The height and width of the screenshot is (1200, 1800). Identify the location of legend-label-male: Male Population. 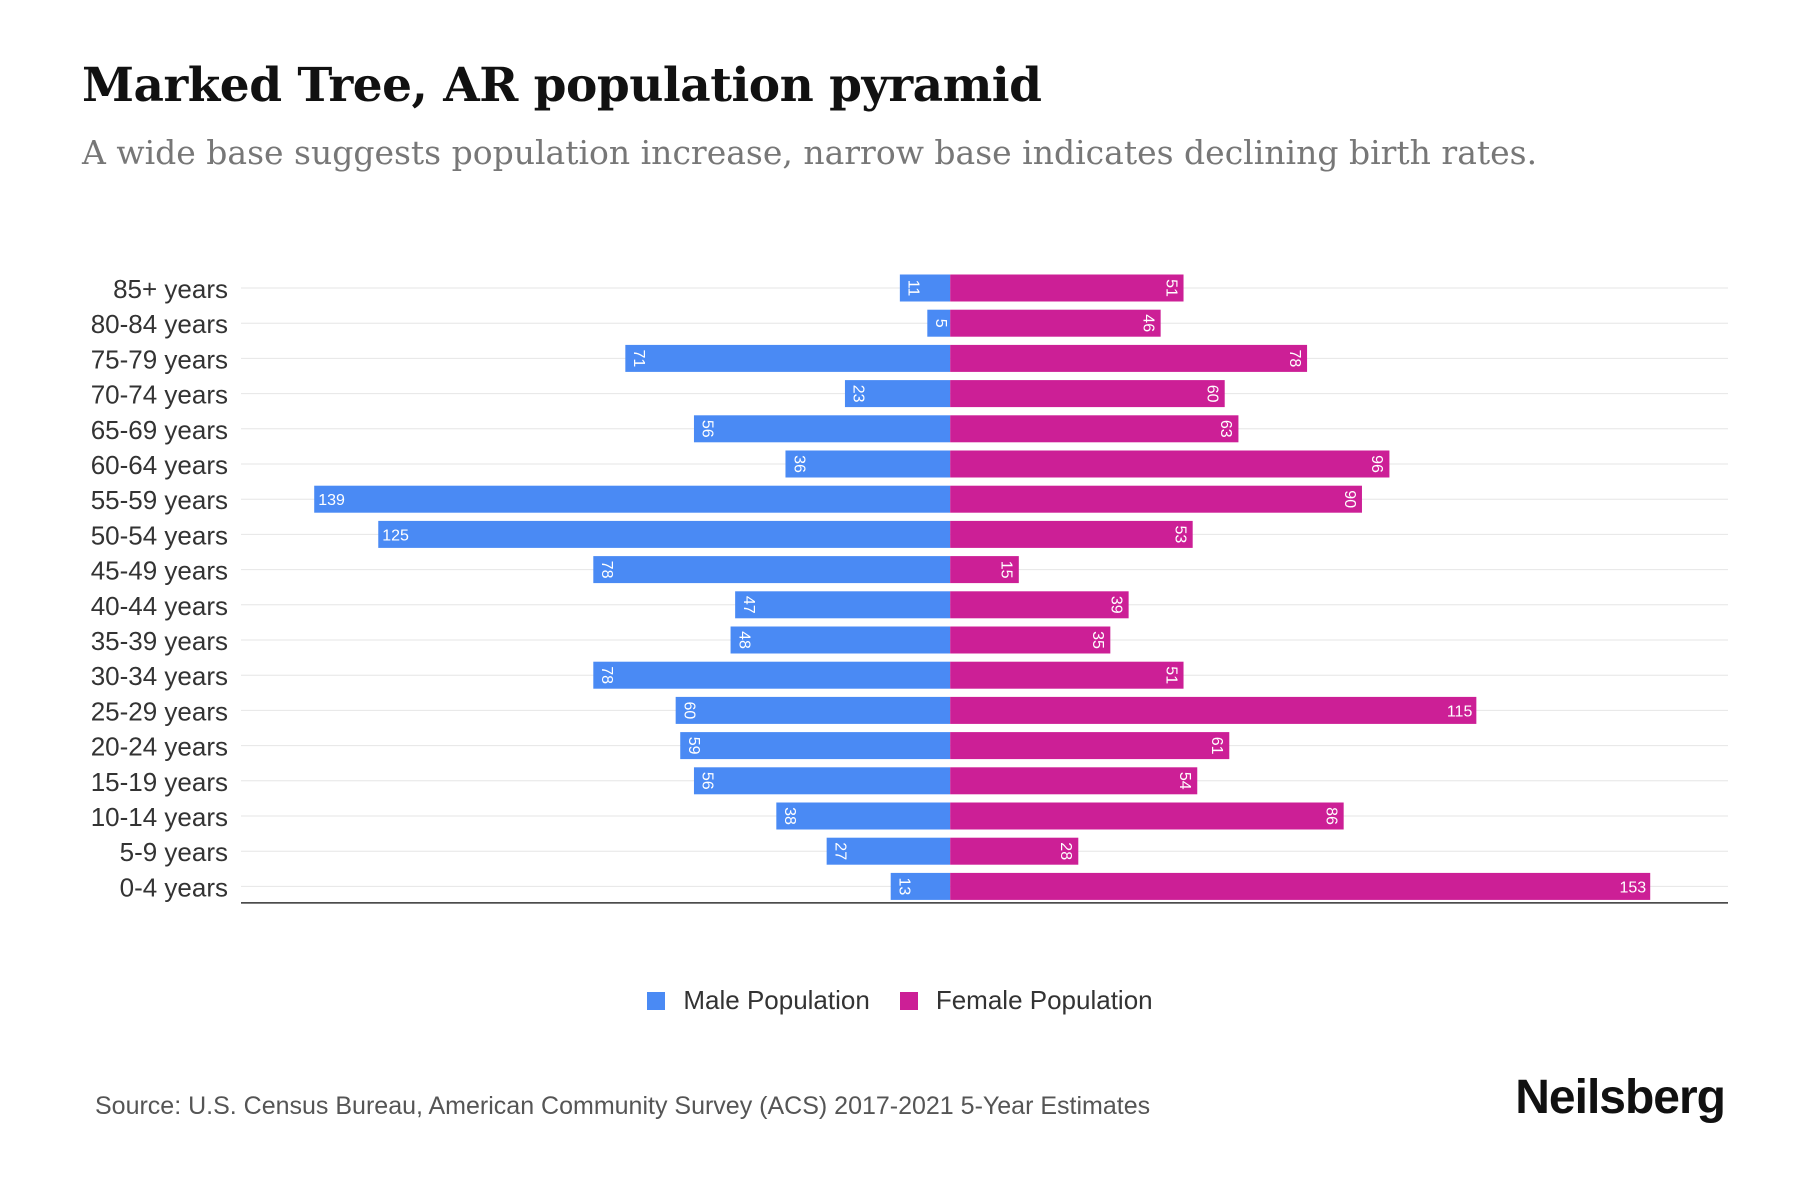
(776, 1000).